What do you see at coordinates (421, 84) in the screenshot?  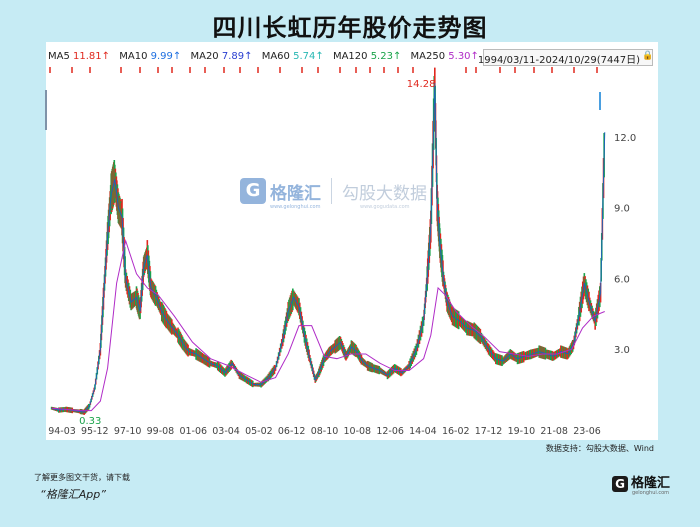 I see `annotation-label: 14.28` at bounding box center [421, 84].